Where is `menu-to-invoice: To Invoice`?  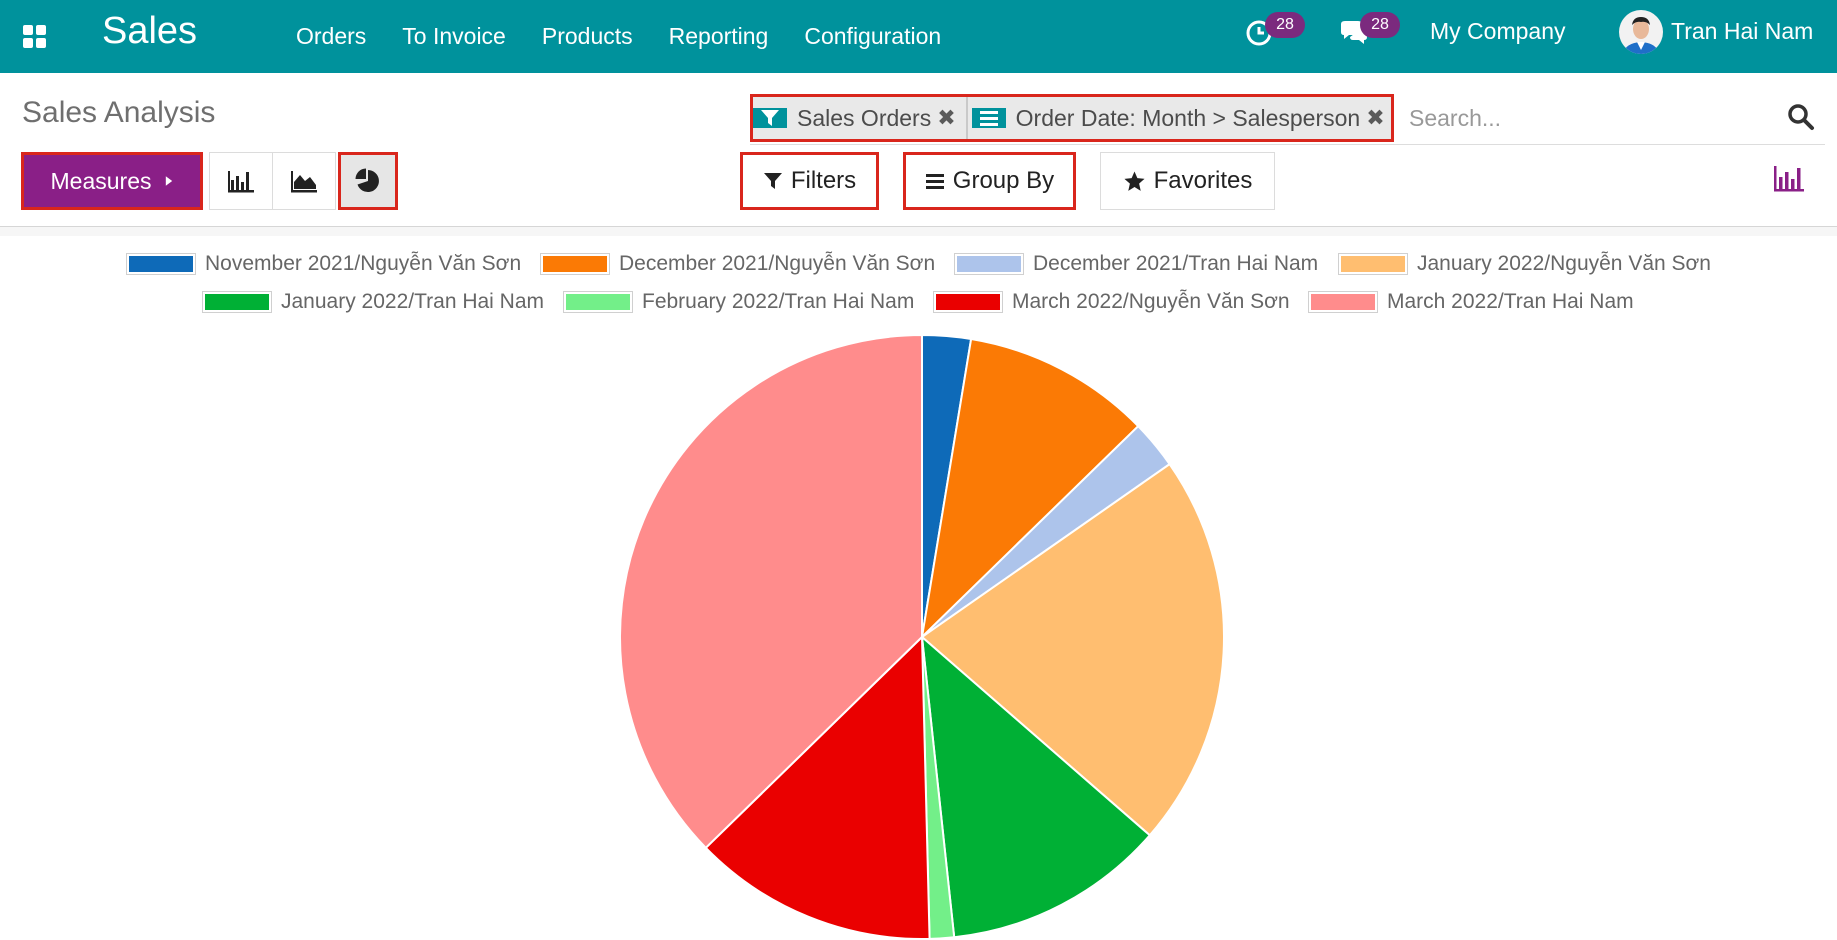
menu-to-invoice: To Invoice is located at coordinates (454, 36).